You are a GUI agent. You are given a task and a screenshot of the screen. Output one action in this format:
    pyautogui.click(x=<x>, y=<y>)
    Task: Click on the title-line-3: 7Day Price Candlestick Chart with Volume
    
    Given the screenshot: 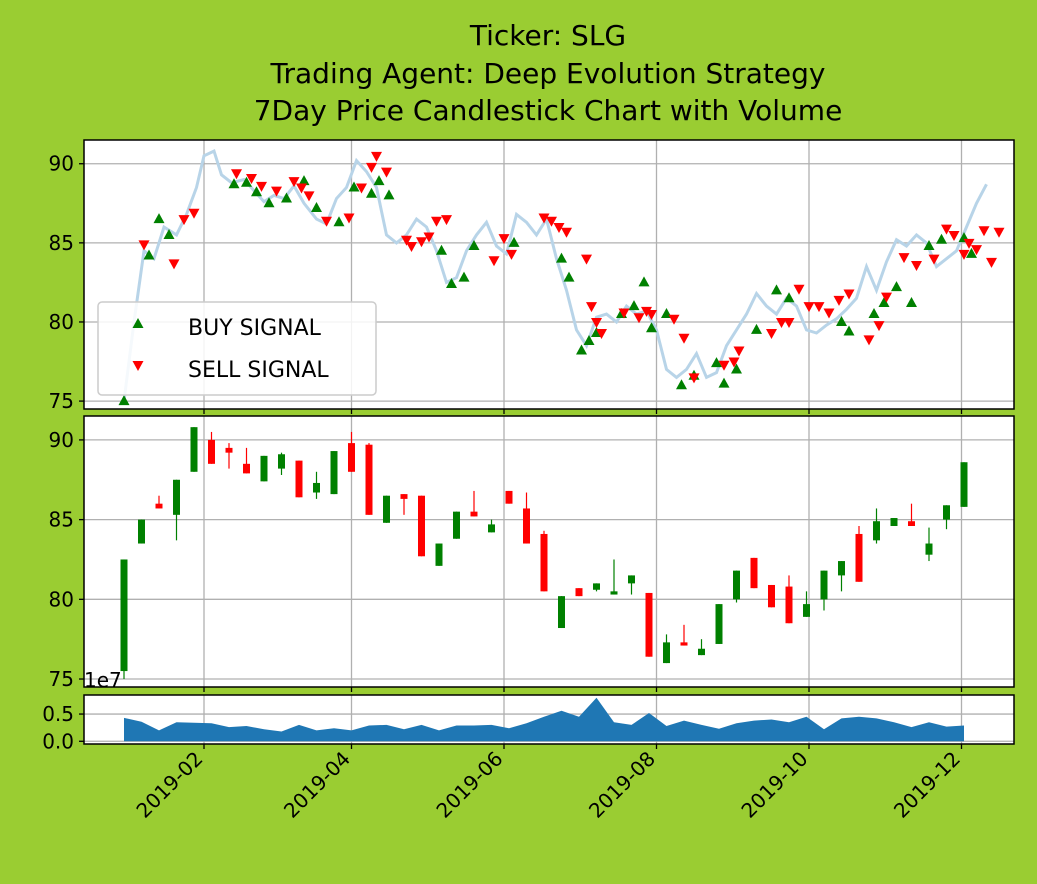 What is the action you would take?
    pyautogui.click(x=548, y=110)
    